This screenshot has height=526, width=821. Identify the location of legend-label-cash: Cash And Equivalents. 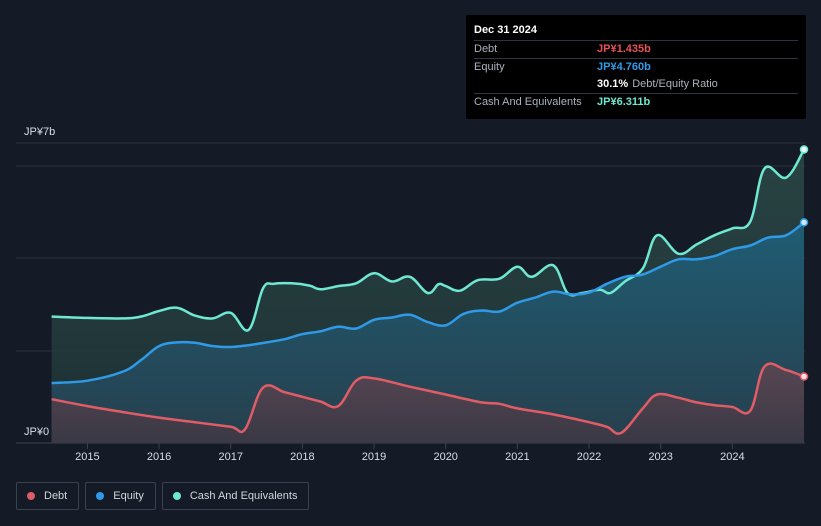
(243, 496).